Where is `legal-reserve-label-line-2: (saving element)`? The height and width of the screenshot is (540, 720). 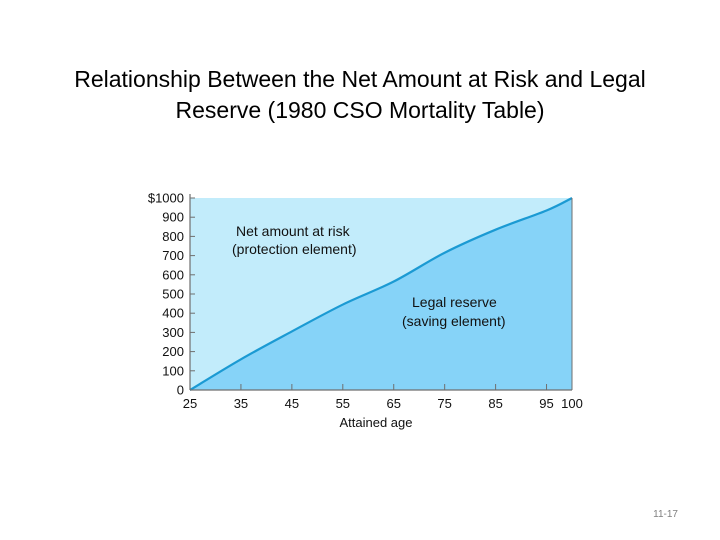
legal-reserve-label-line-2: (saving element) is located at coordinates (454, 321).